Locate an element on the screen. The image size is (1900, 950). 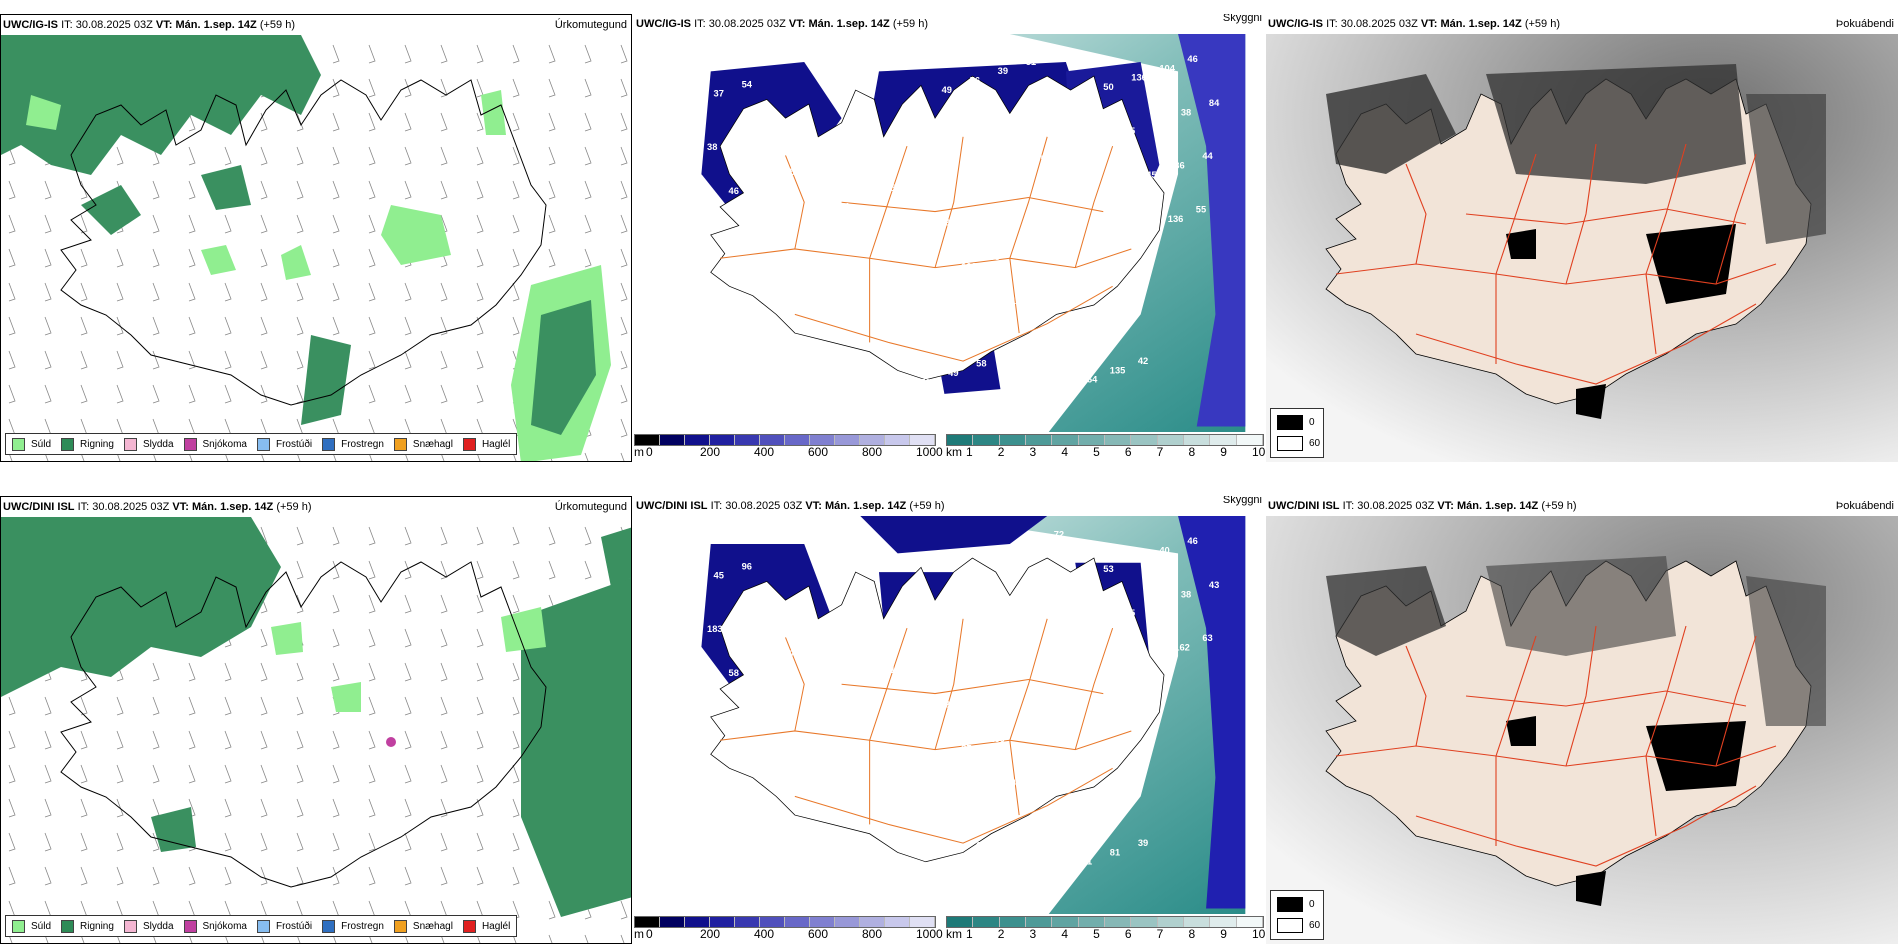
legend-item: Snæhagl is located at coordinates (423, 444).